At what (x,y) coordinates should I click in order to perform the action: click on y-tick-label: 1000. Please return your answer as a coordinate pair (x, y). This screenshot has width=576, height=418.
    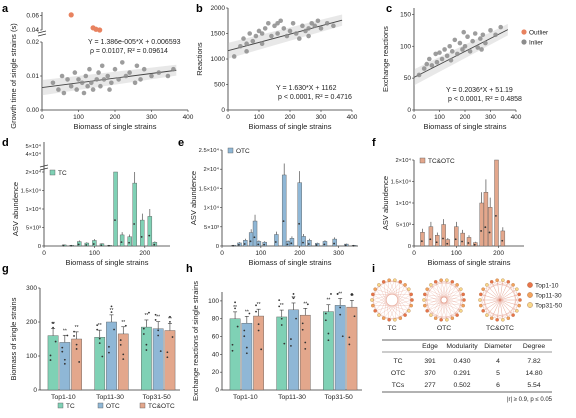
    Looking at the image, I should click on (218, 59).